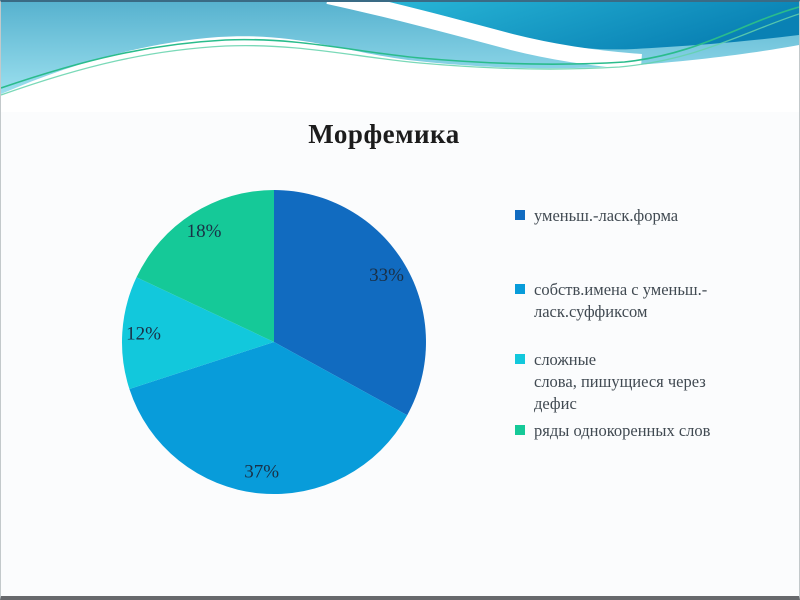  I want to click on pie-percent-label: 18%, so click(204, 231).